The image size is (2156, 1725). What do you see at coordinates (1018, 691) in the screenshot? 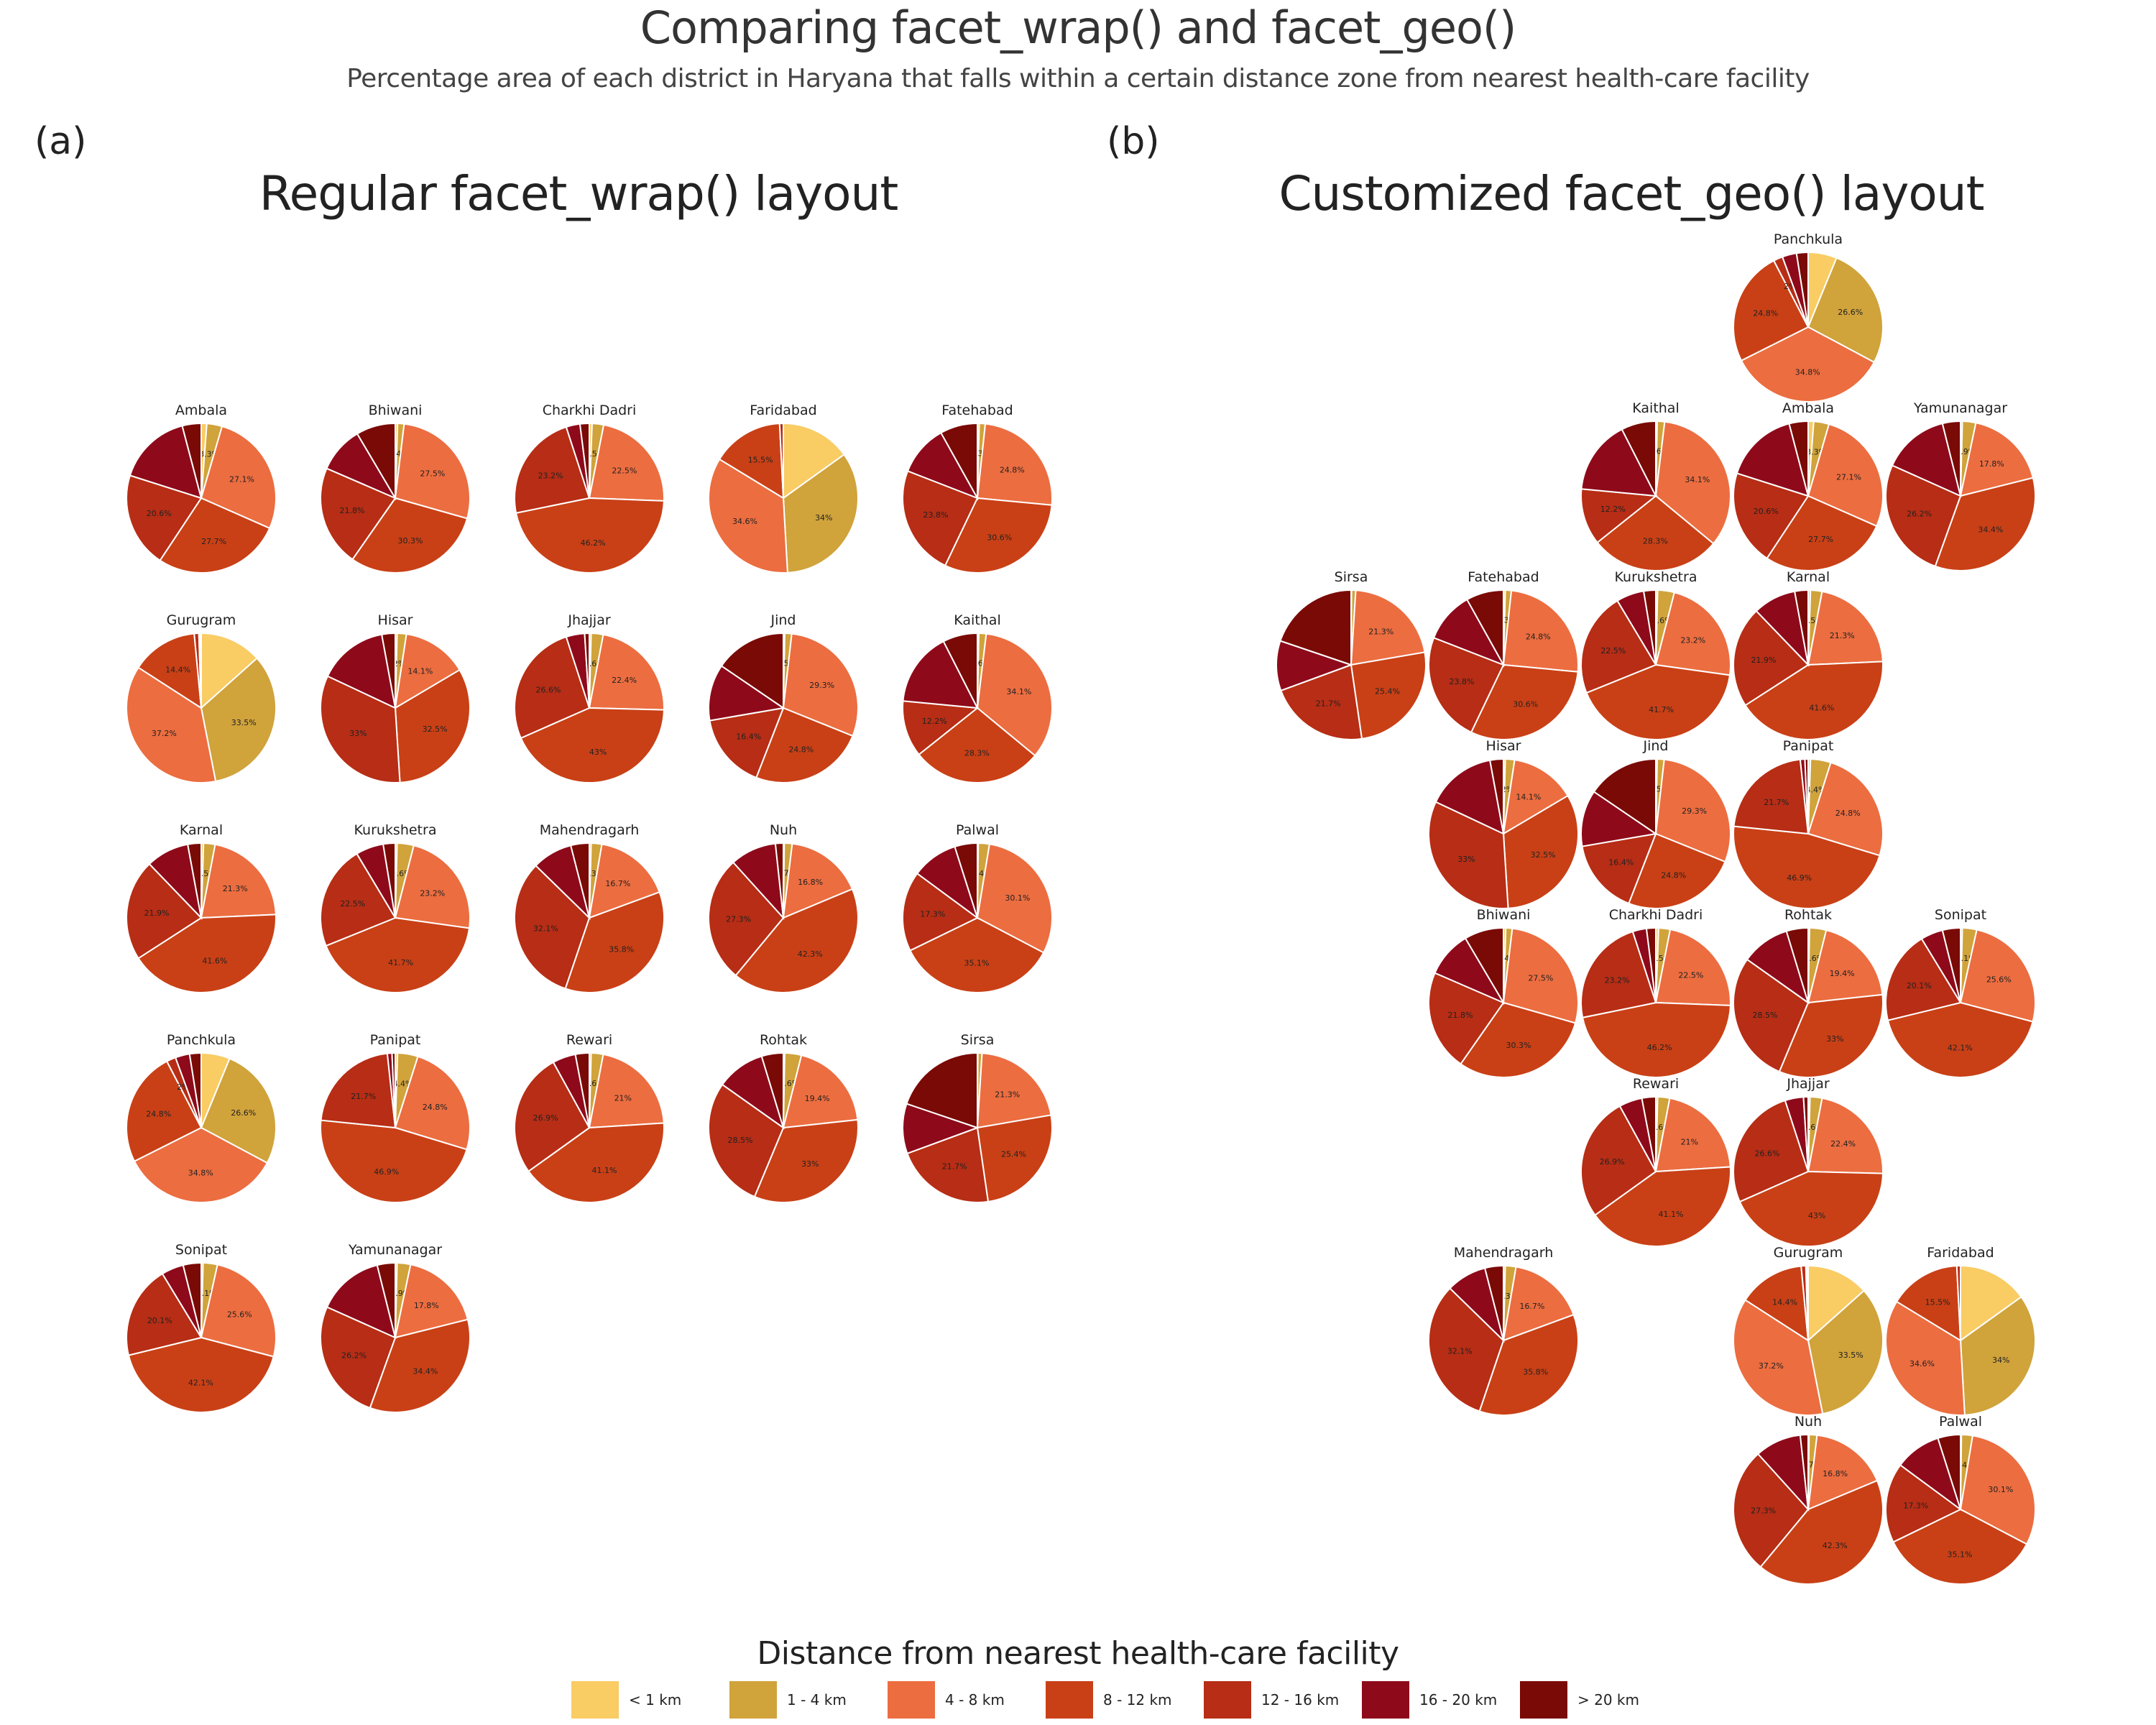
I see `wrap-slice-label-kaithal-2: 34.1%` at bounding box center [1018, 691].